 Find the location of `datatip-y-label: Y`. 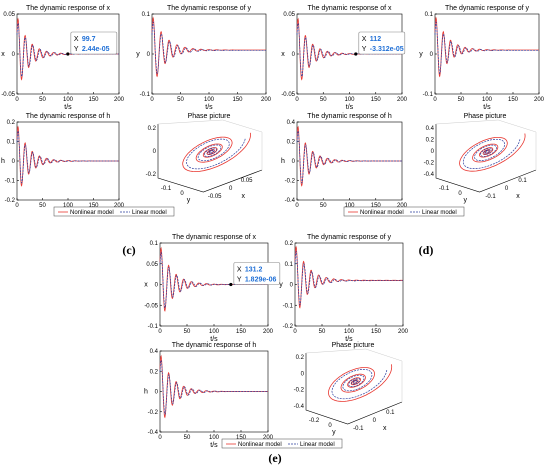

datatip-y-label: Y is located at coordinates (76, 49).